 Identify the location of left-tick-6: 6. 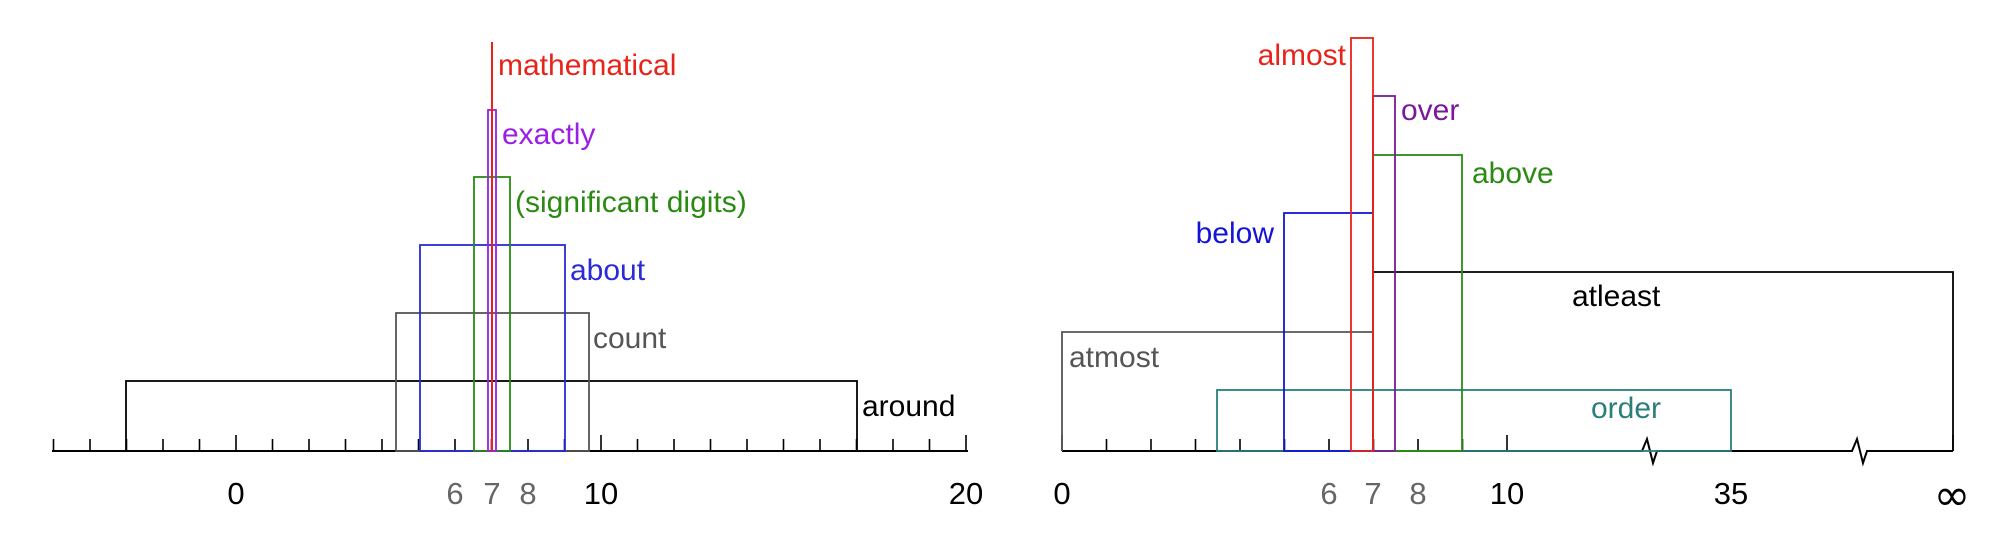
(454, 493).